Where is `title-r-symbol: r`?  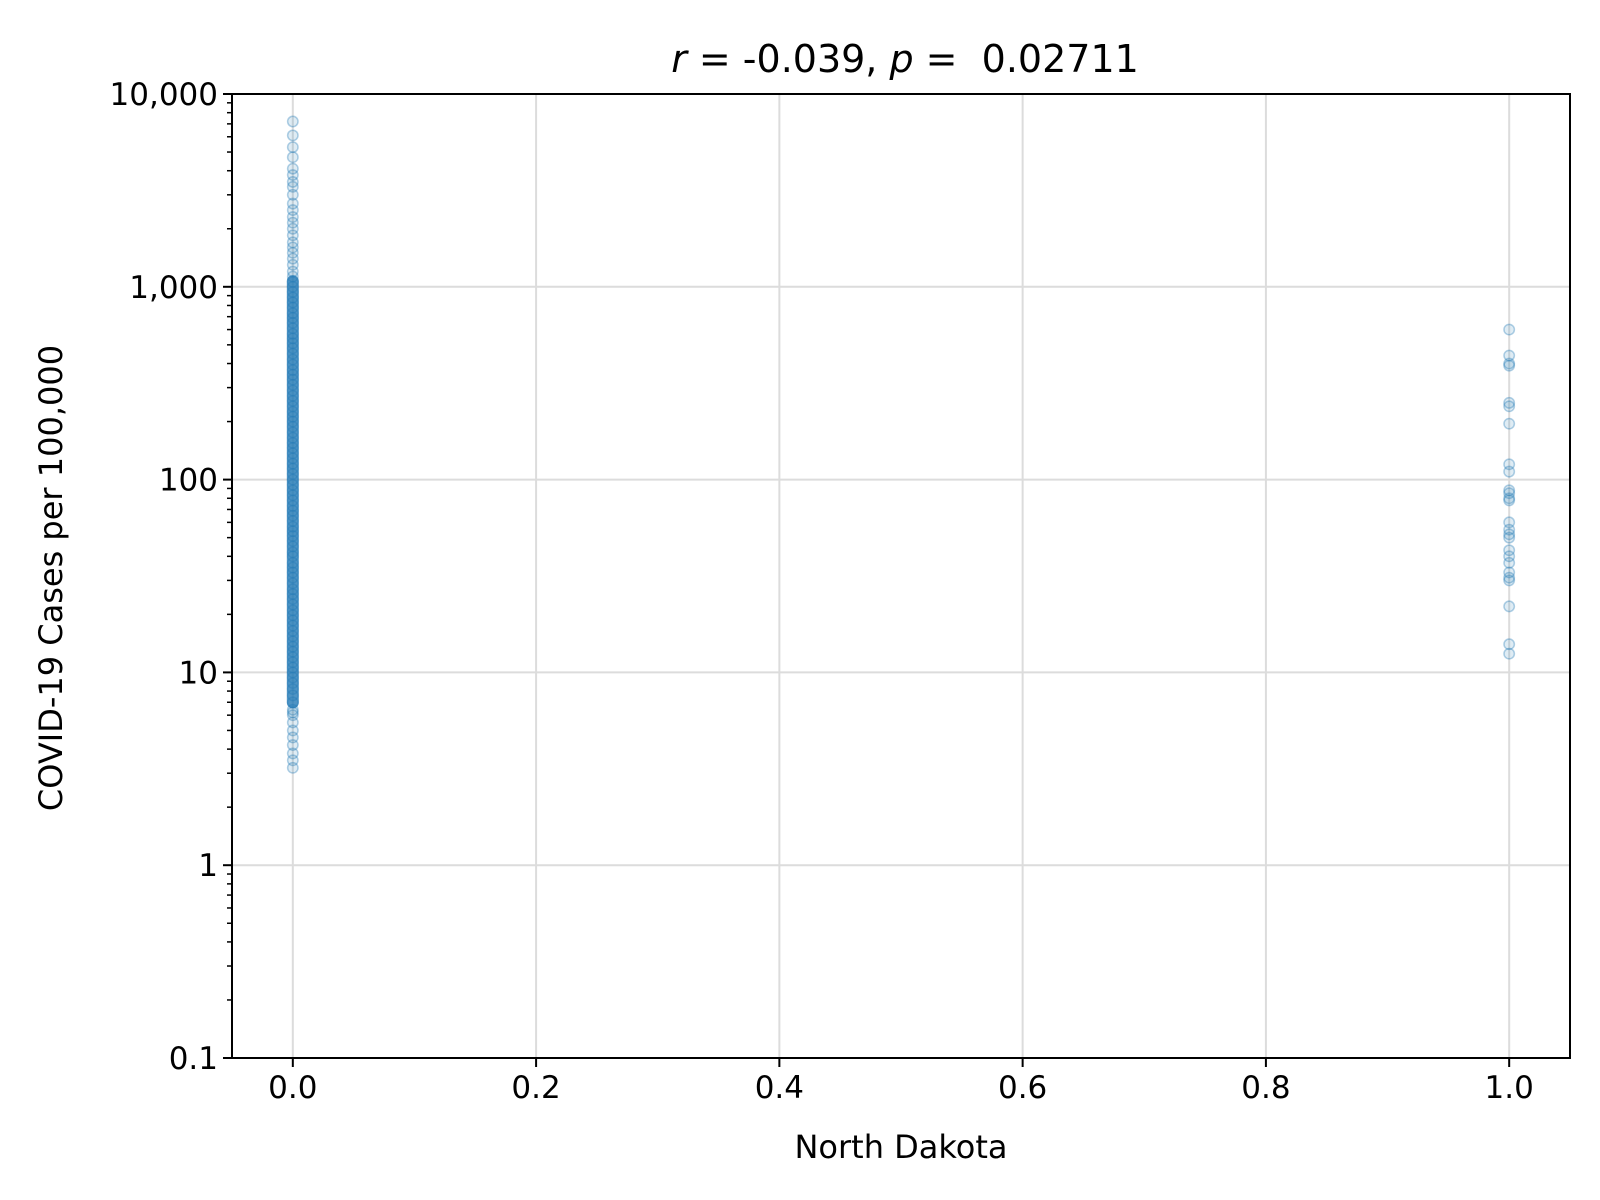
title-r-symbol: r is located at coordinates (680, 59).